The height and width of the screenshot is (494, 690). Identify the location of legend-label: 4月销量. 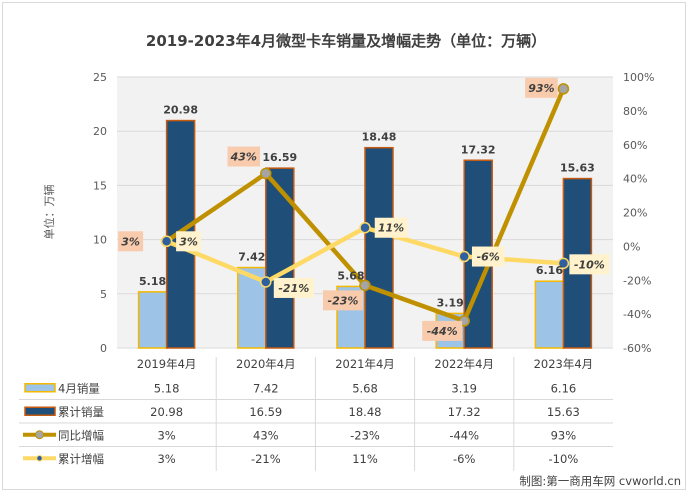
(79, 388).